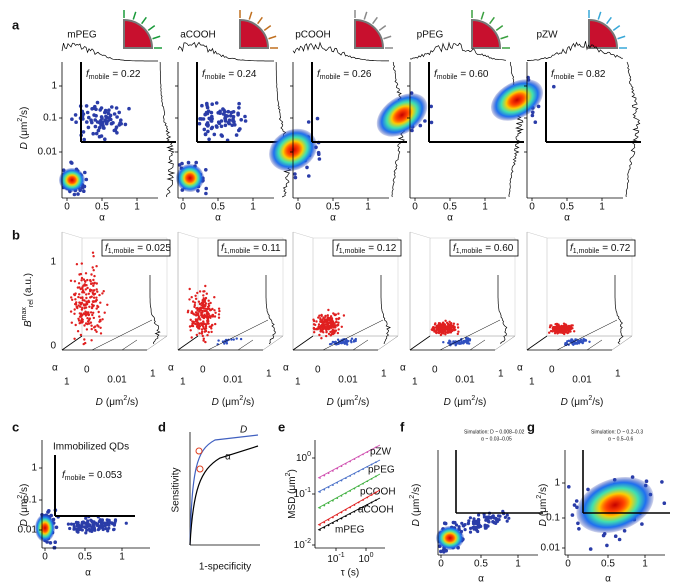  What do you see at coordinates (28, 300) in the screenshot?
I see `y-axis-label: Bmaxrel (a.u.)` at bounding box center [28, 300].